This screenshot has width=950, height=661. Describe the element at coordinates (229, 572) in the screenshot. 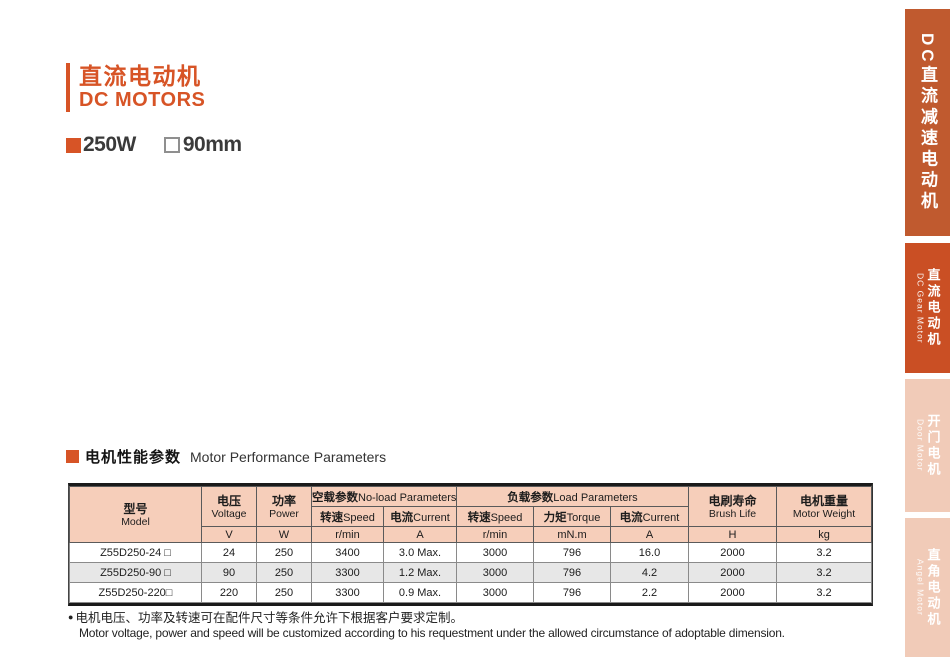

I see `cell-voltage: 90` at that location.